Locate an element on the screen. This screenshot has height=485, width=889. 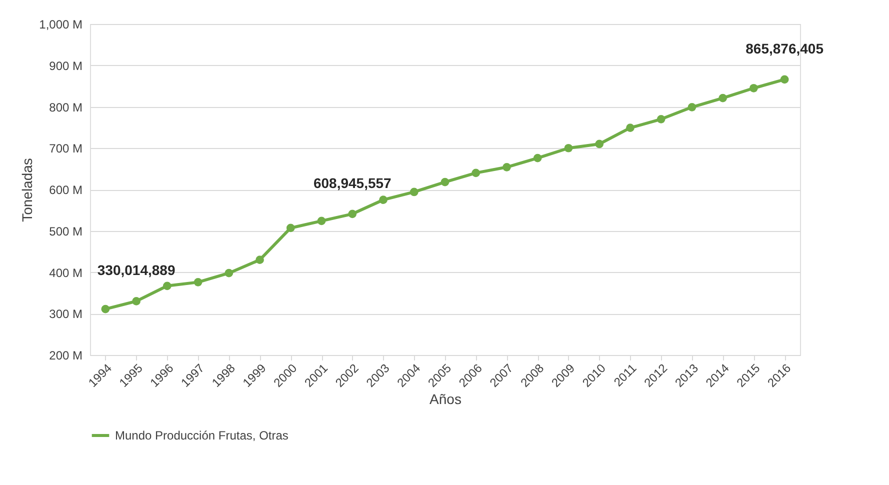
y-tick-label: 200 M is located at coordinates (65, 355).